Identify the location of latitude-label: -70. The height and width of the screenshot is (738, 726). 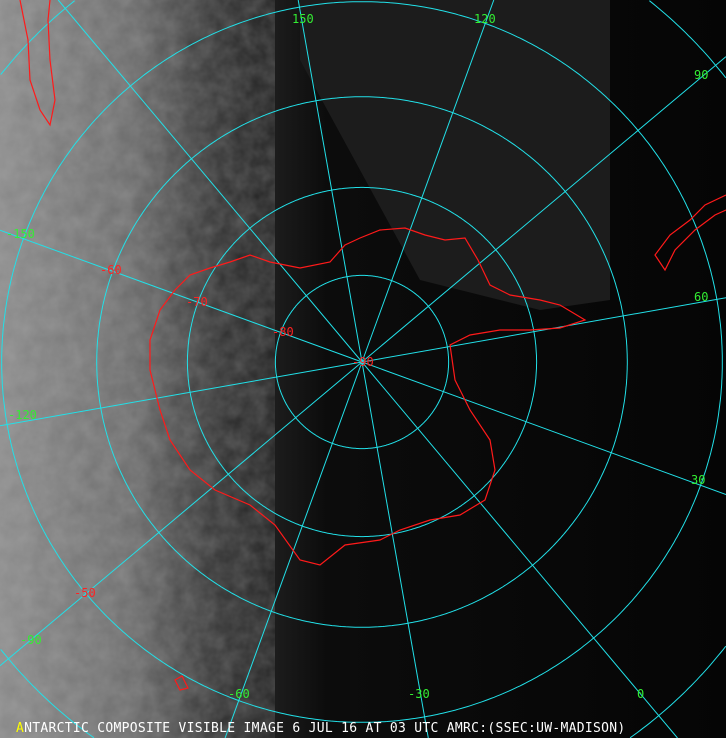
(197, 302).